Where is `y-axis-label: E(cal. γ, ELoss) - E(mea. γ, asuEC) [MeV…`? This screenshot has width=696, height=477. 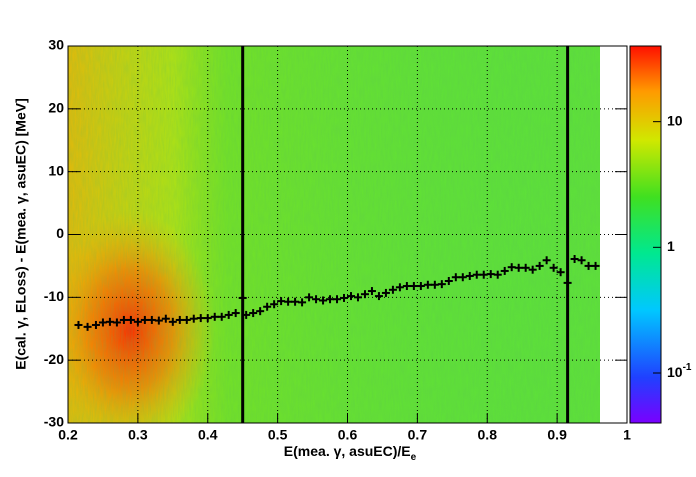
y-axis-label: E(cal. γ, ELoss) - E(mea. γ, asuEC) [MeV… is located at coordinates (21, 234).